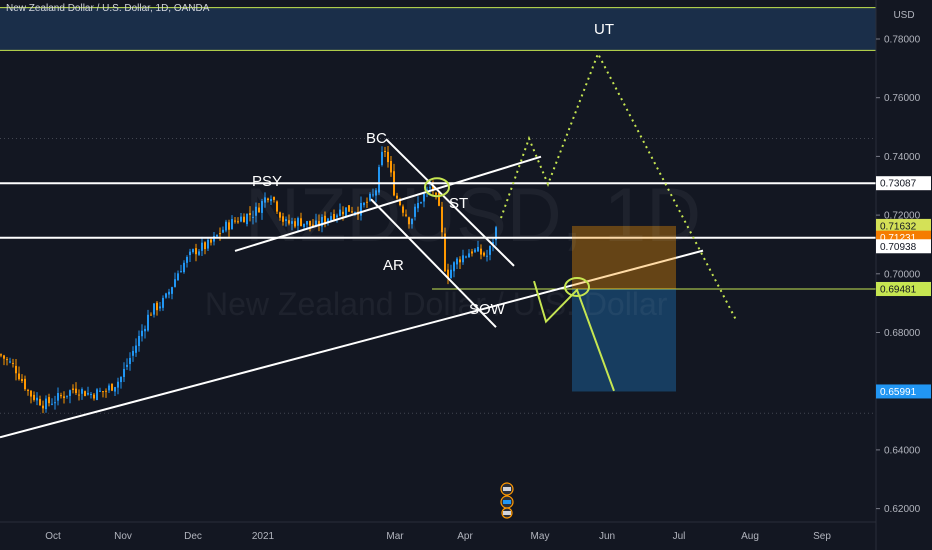 This screenshot has width=932, height=550. What do you see at coordinates (898, 238) in the screenshot?
I see `price-tag-3: 0.71231` at bounding box center [898, 238].